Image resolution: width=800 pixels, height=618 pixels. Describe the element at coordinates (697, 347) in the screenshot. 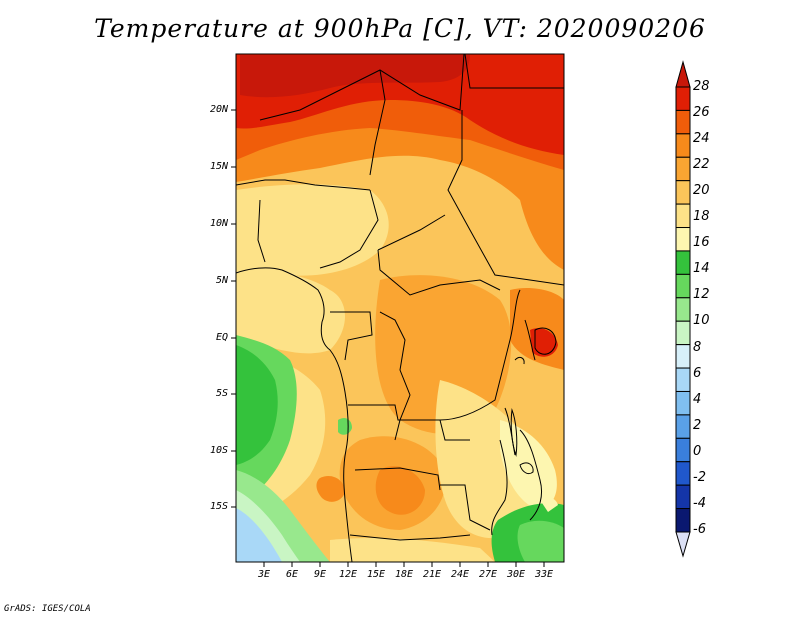

I see `colorbar-label: 8` at that location.